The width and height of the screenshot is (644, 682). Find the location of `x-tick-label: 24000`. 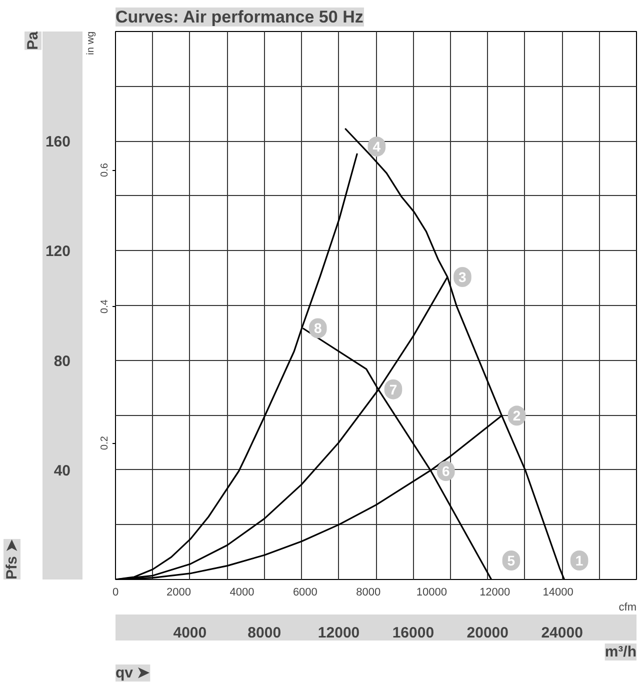

x-tick-label: 24000 is located at coordinates (562, 633).